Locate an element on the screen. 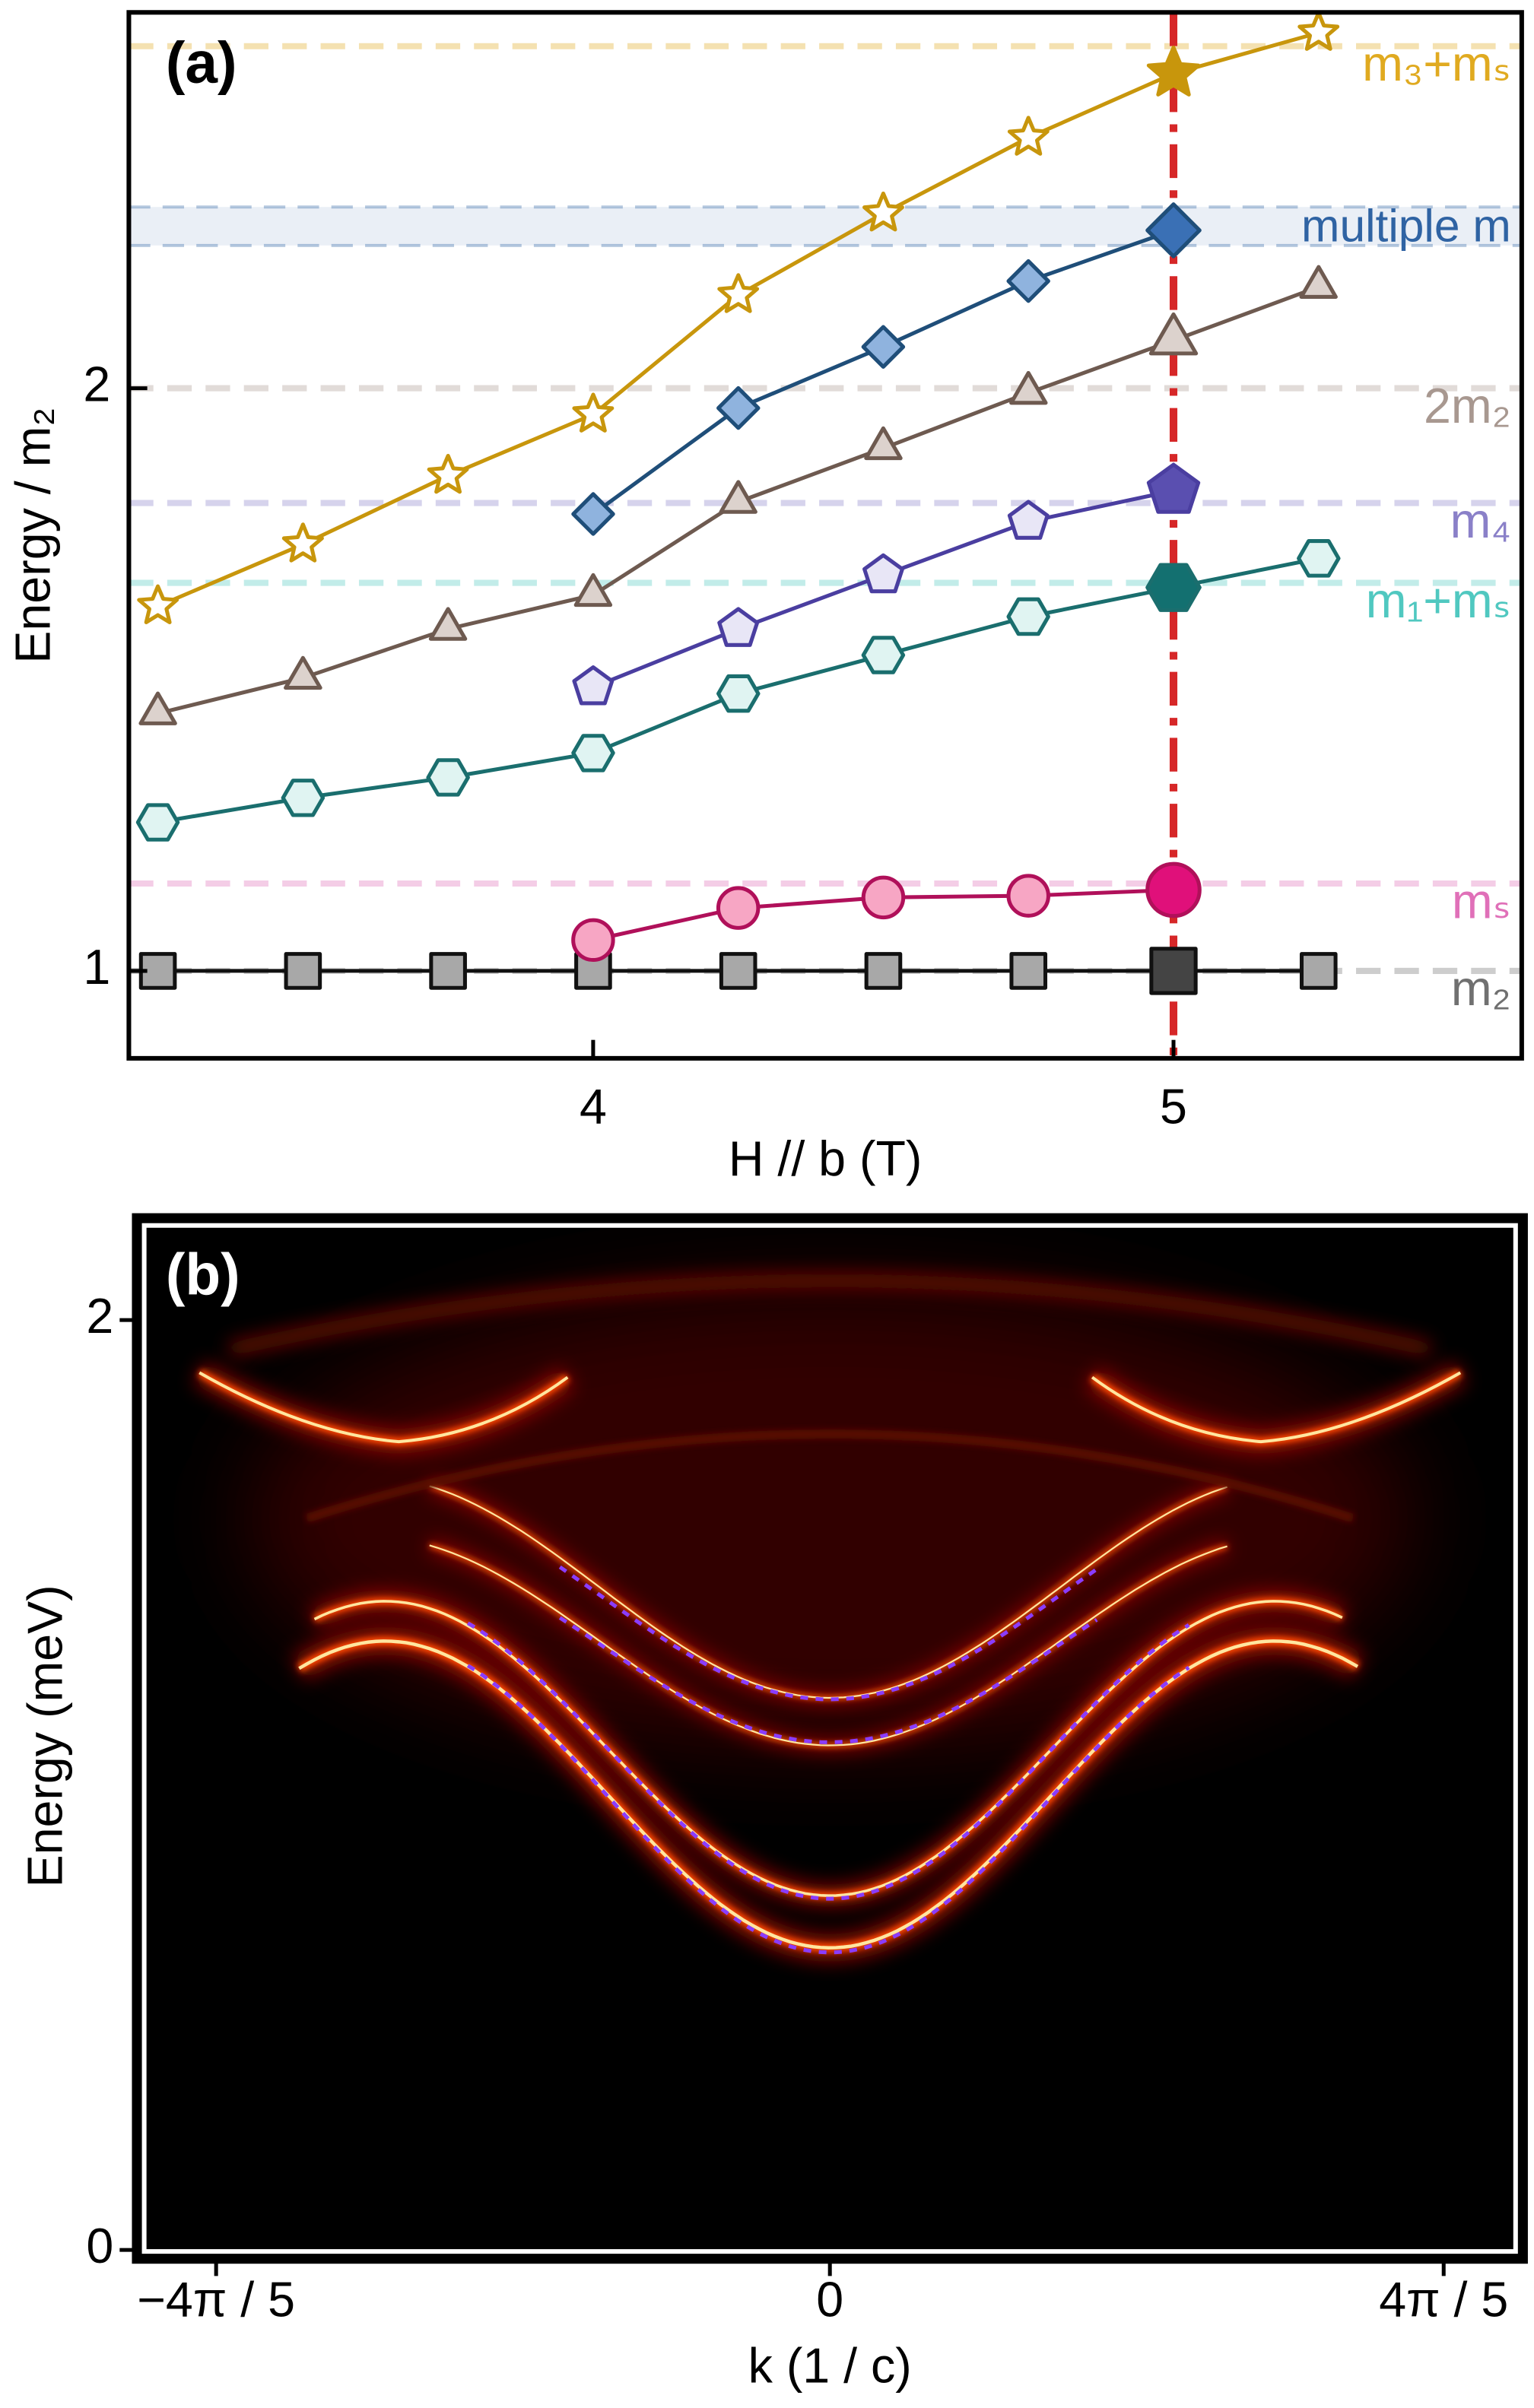 The height and width of the screenshot is (2408, 1534). reference-label: mₛ is located at coordinates (1481, 901).